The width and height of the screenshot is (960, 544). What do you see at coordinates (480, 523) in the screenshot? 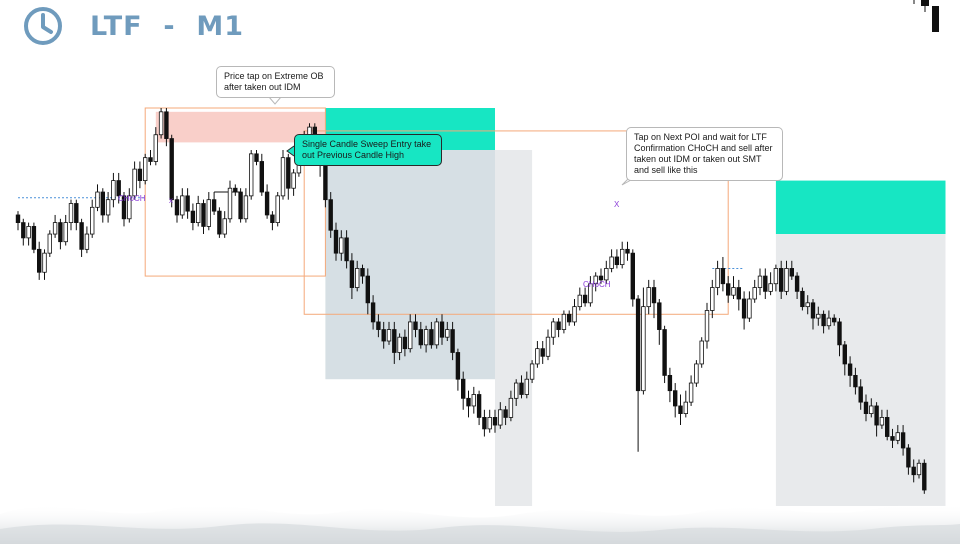
I see `decorative-smoke` at bounding box center [480, 523].